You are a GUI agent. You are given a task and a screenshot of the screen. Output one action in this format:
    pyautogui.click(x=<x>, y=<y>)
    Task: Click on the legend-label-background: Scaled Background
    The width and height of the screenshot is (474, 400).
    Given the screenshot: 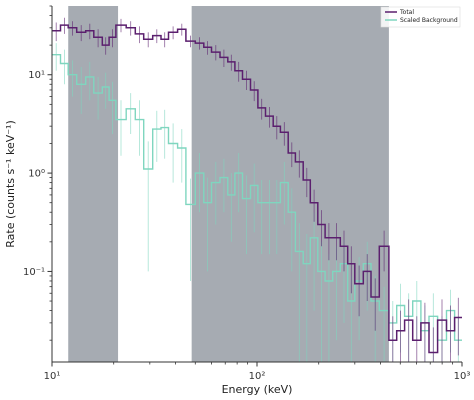 What is the action you would take?
    pyautogui.click(x=429, y=20)
    